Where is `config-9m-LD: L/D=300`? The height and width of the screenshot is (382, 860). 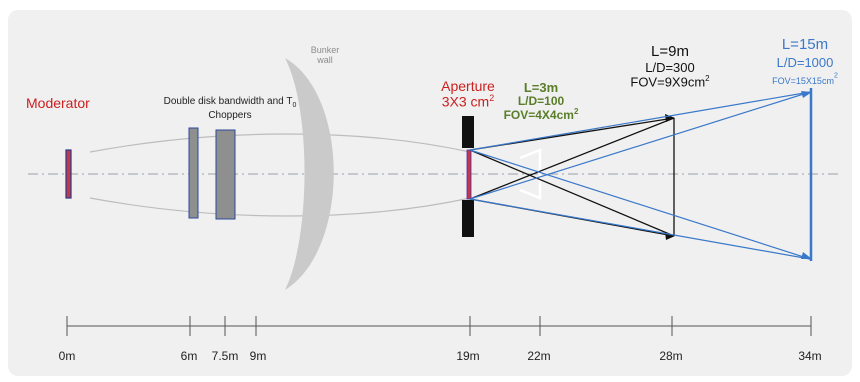 config-9m-LD: L/D=300 is located at coordinates (670, 67).